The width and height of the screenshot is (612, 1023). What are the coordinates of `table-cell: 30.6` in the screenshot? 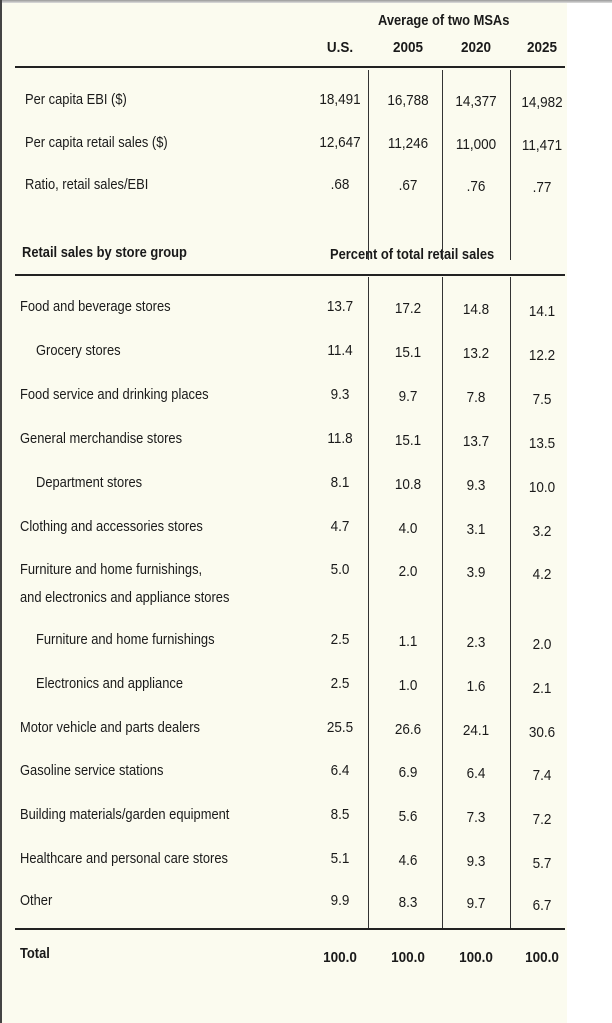 It's located at (542, 732).